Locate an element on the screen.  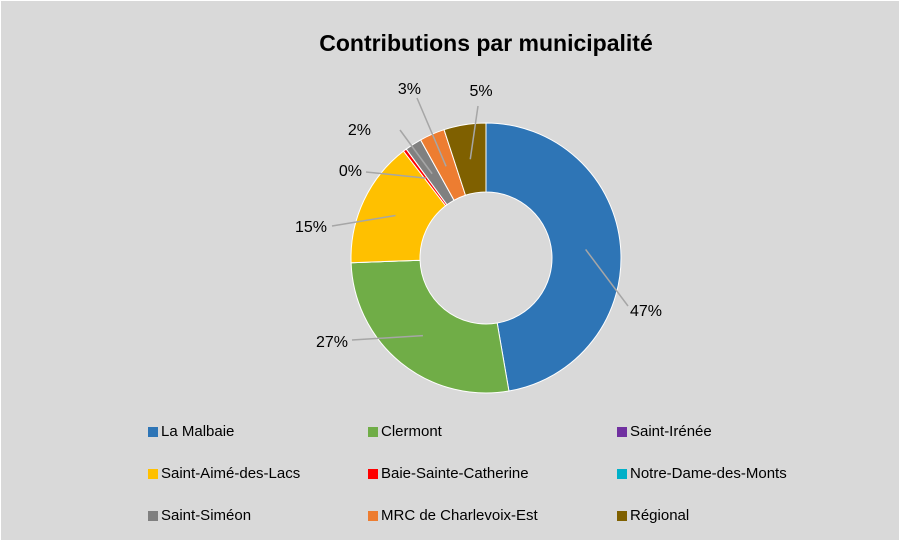
data-label: 2% is located at coordinates (359, 130).